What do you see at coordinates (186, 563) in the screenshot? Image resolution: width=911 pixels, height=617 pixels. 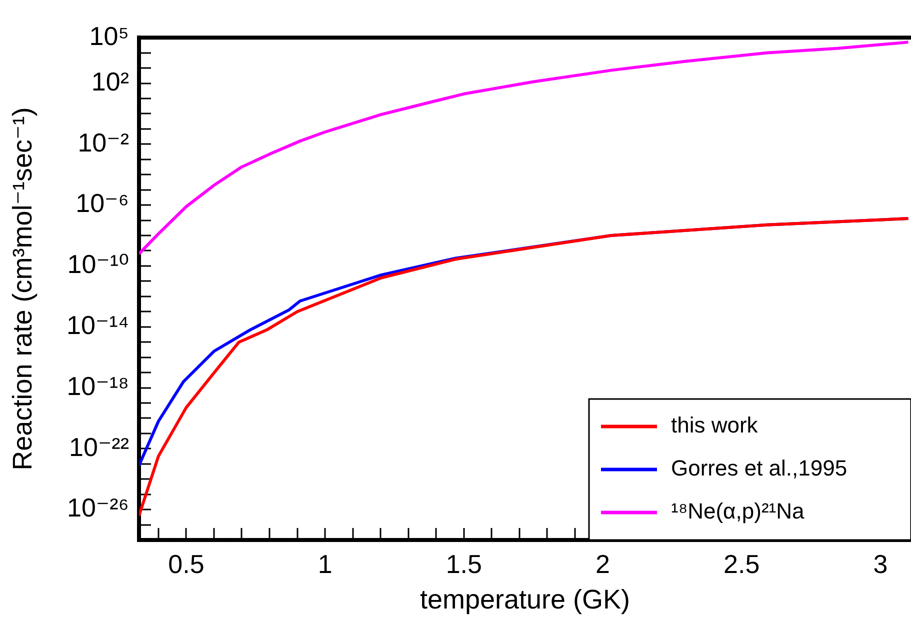 I see `x-tick-label: 0.5` at bounding box center [186, 563].